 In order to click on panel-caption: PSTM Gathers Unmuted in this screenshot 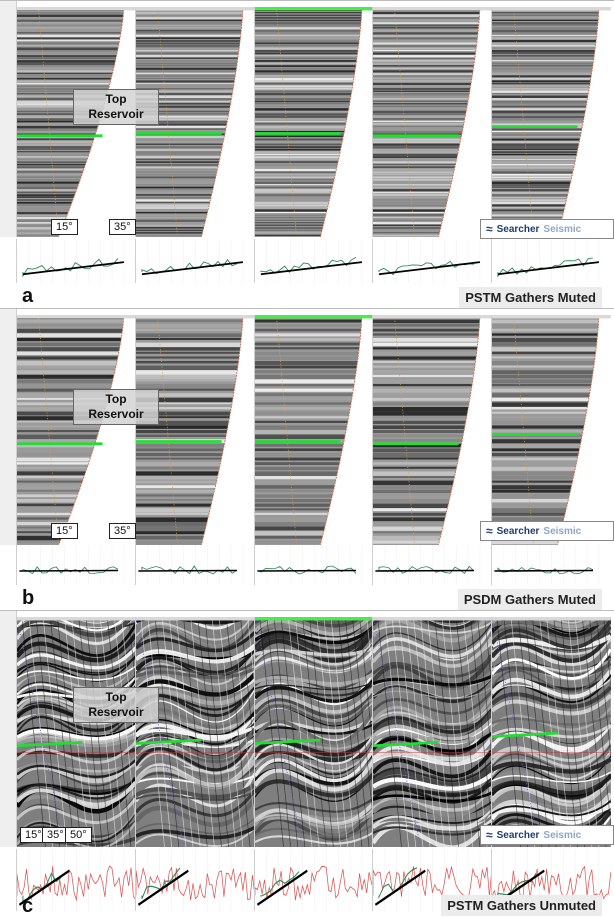, I will do `click(521, 905)`.